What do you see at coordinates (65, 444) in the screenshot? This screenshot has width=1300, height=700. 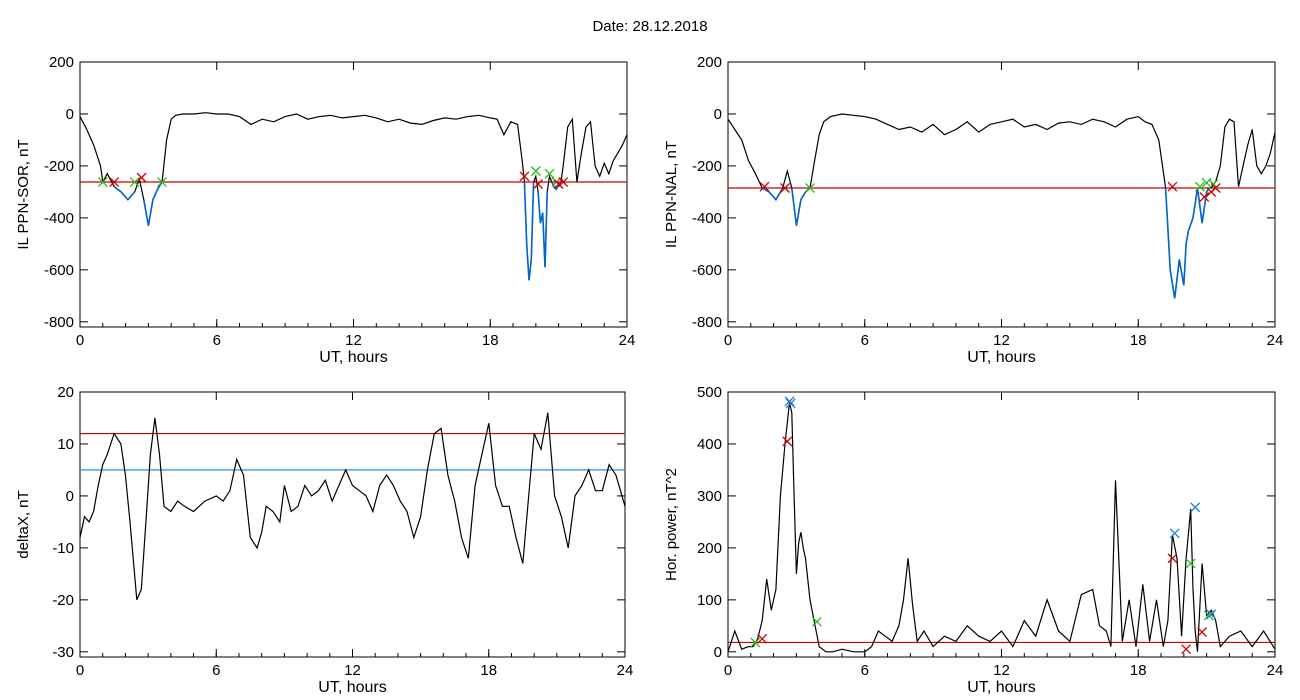 I see `y-tick-label: 10` at bounding box center [65, 444].